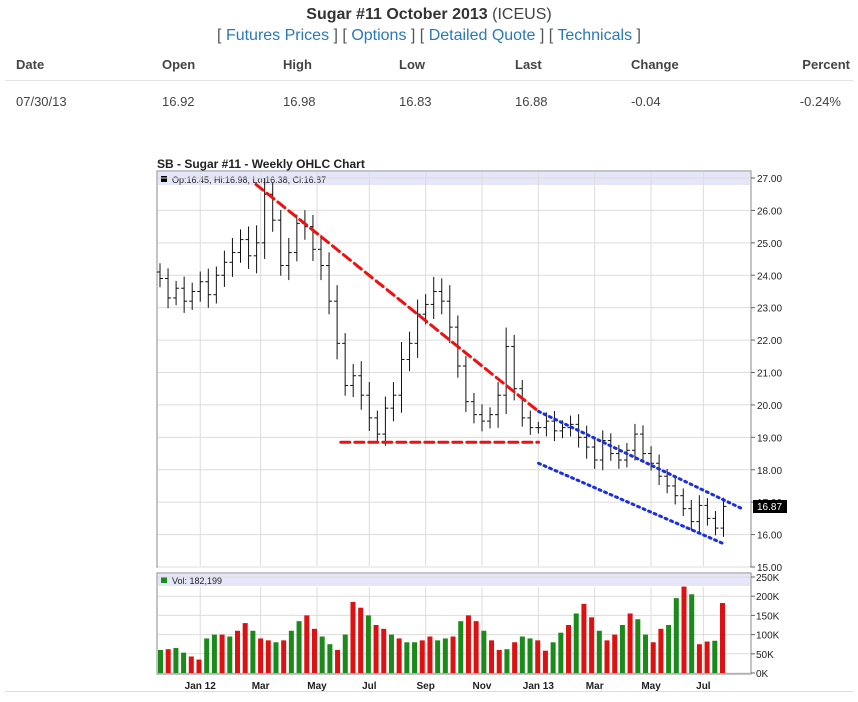 This screenshot has height=702, width=858. Describe the element at coordinates (595, 35) in the screenshot. I see `technicals-link: Technicals` at that location.